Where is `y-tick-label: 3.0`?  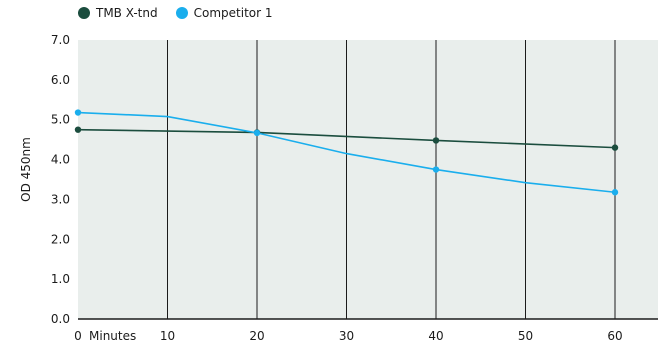 y-tick-label: 3.0 is located at coordinates (60, 199).